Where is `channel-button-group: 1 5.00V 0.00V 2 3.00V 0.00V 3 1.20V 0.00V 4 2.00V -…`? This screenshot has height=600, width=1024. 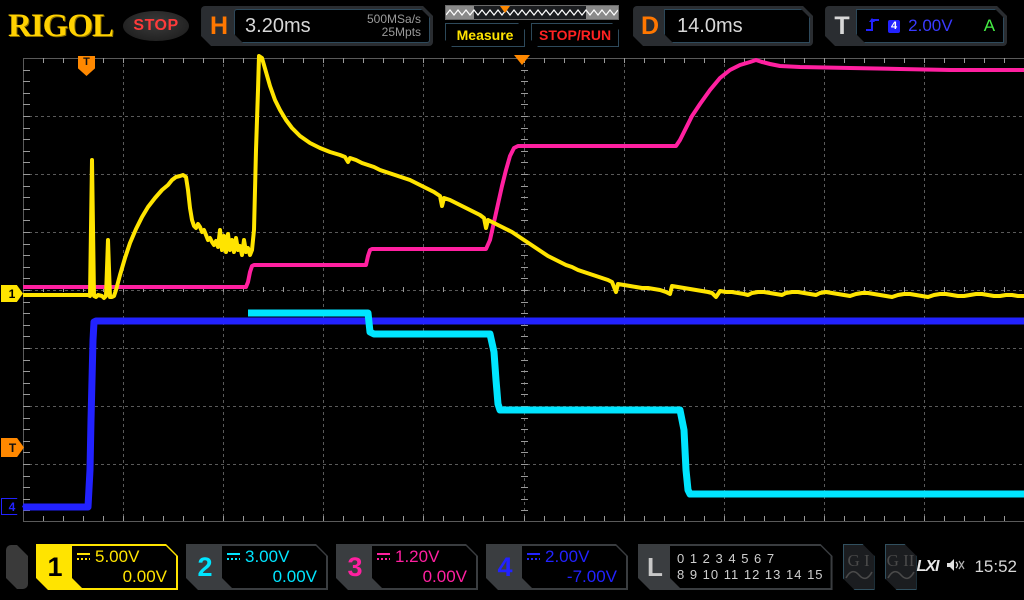 channel-button-group: 1 5.00V 0.00V 2 3.00V 0.00V 3 1.20V 0.00V 4 2.00V -… is located at coordinates (328, 567).